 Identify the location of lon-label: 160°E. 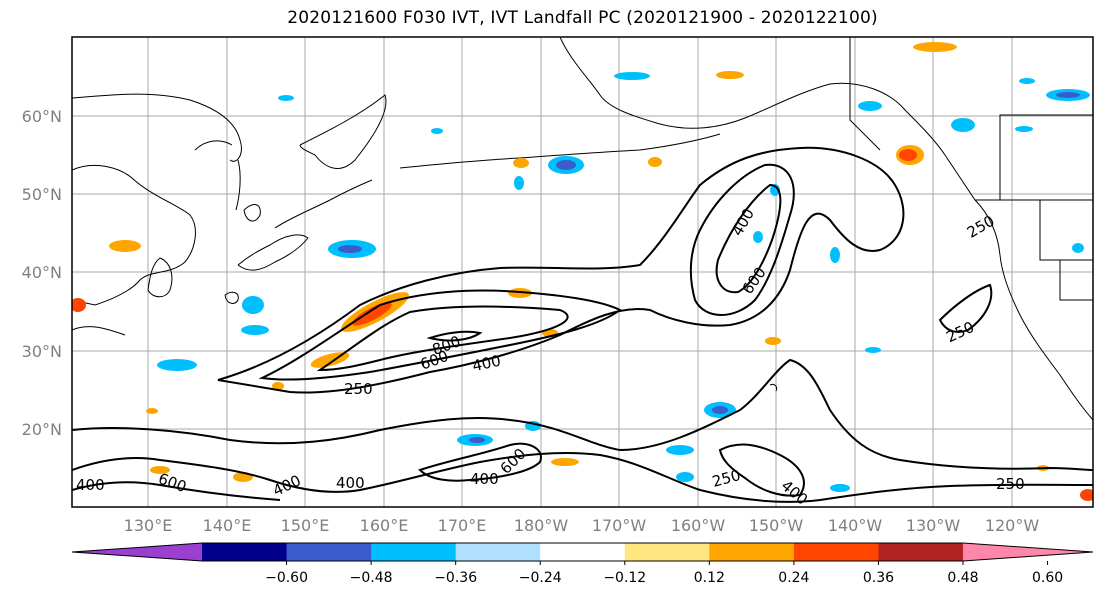
(384, 525).